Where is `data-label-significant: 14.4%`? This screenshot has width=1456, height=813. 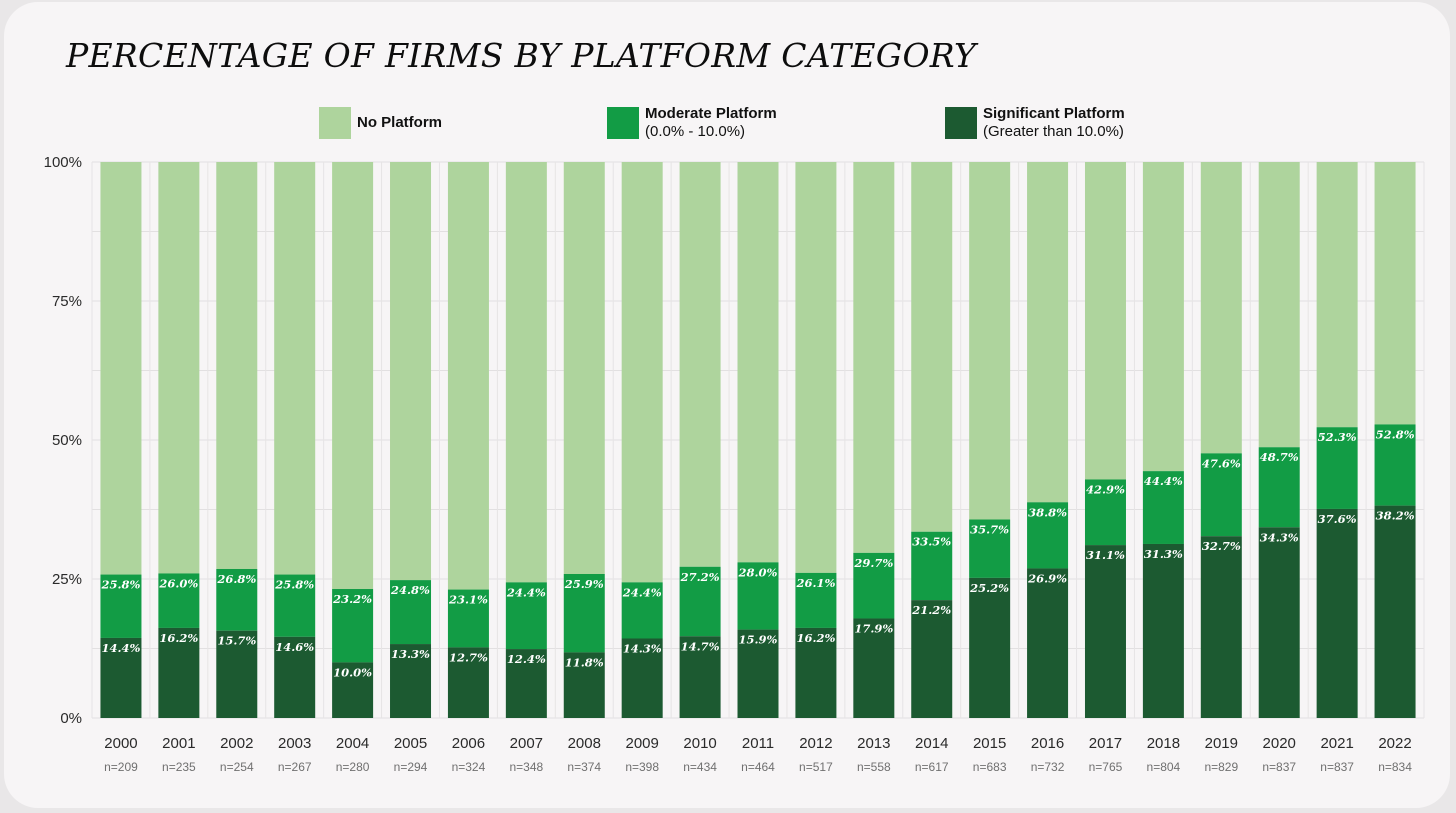
data-label-significant: 14.4% is located at coordinates (120, 648).